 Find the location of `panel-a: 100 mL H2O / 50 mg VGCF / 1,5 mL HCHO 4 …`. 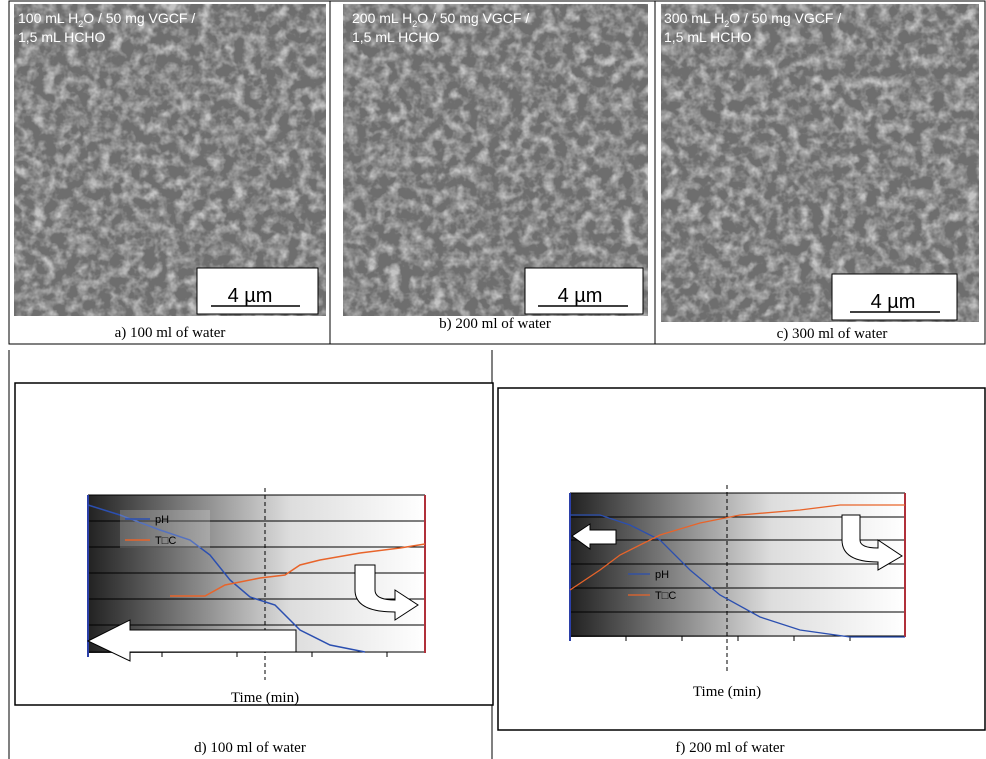

panel-a: 100 mL H2O / 50 mg VGCF / 1,5 mL HCHO 4 … is located at coordinates (169, 172).